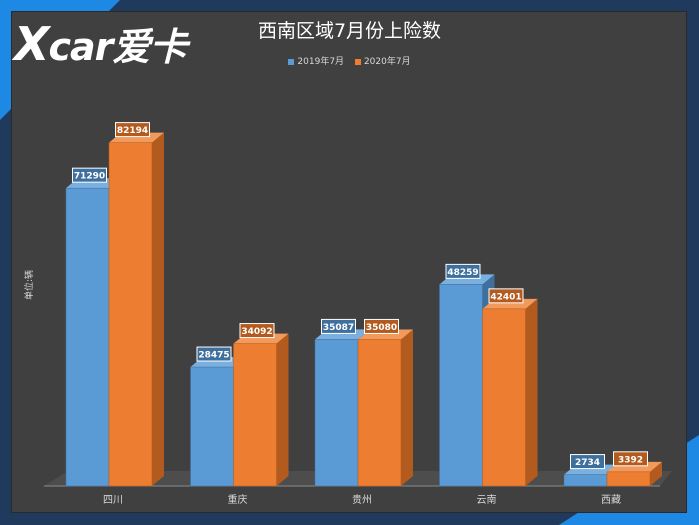  What do you see at coordinates (238, 499) in the screenshot?
I see `x-tick-label: 重庆` at bounding box center [238, 499].